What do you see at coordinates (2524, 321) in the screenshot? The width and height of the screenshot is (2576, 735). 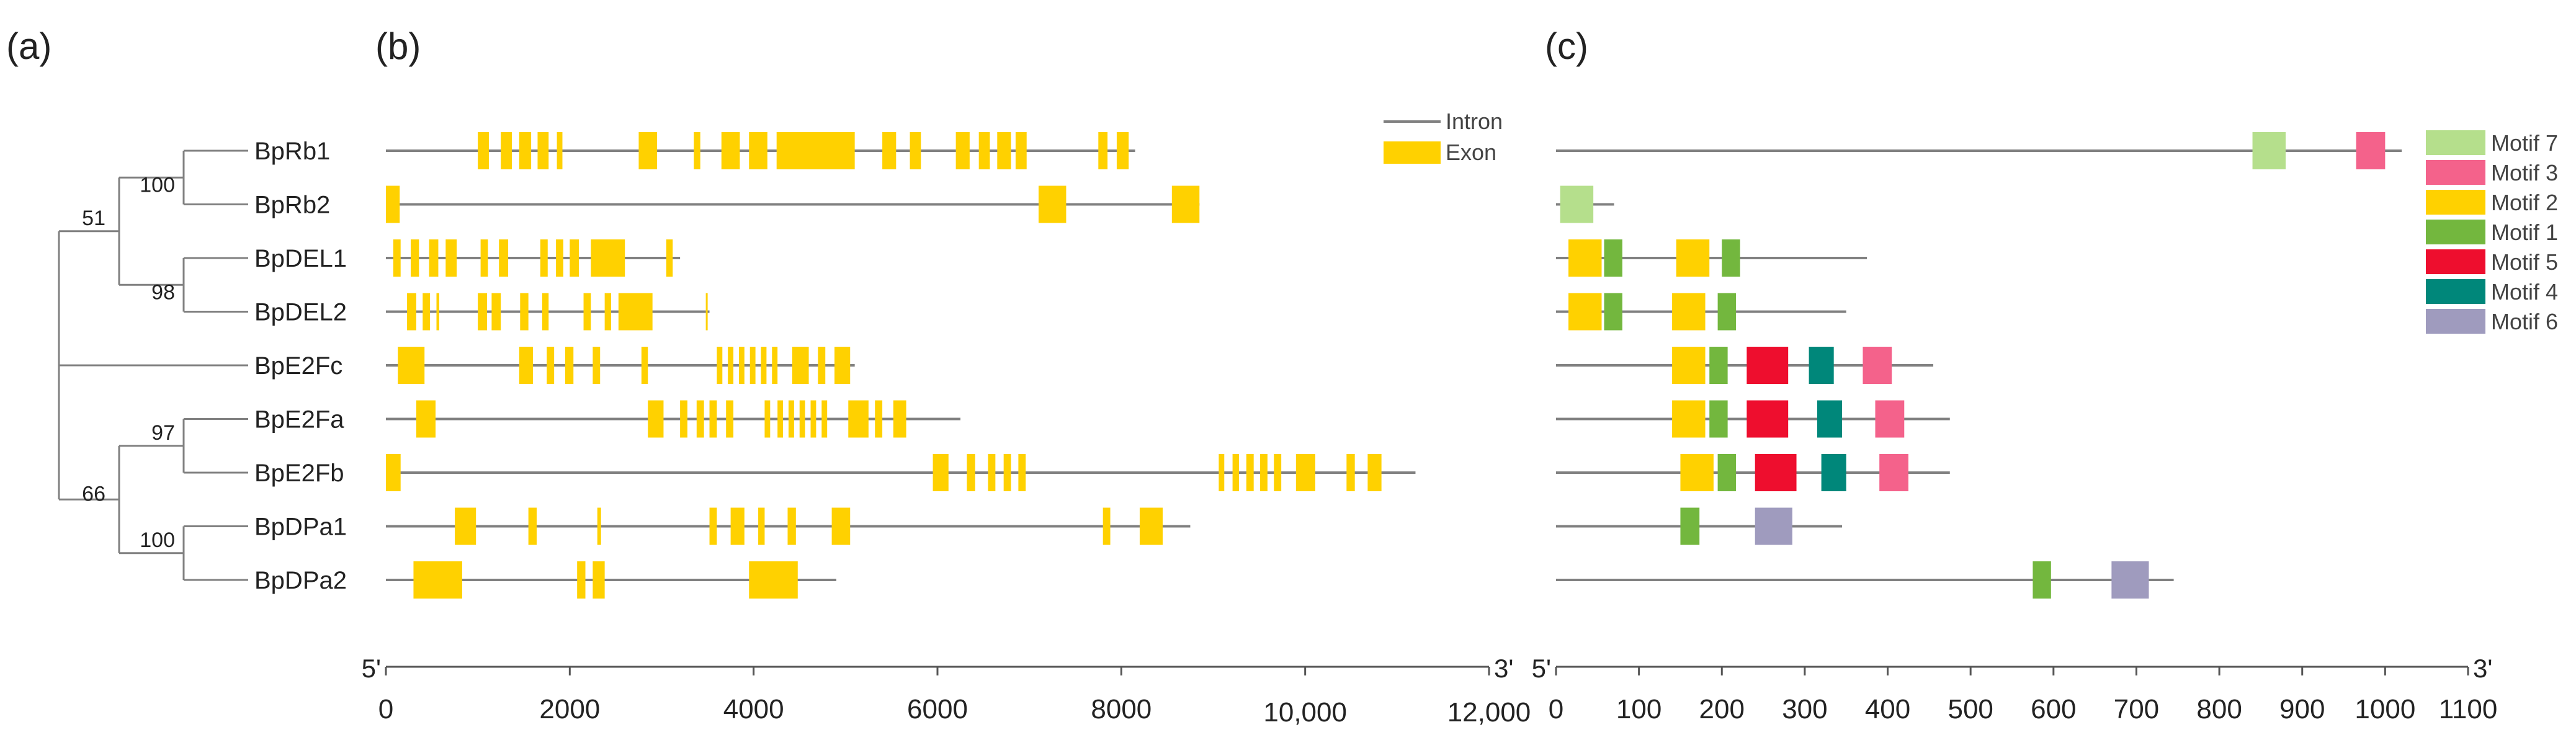 I see `legend-label-motif6: Motif 6` at bounding box center [2524, 321].